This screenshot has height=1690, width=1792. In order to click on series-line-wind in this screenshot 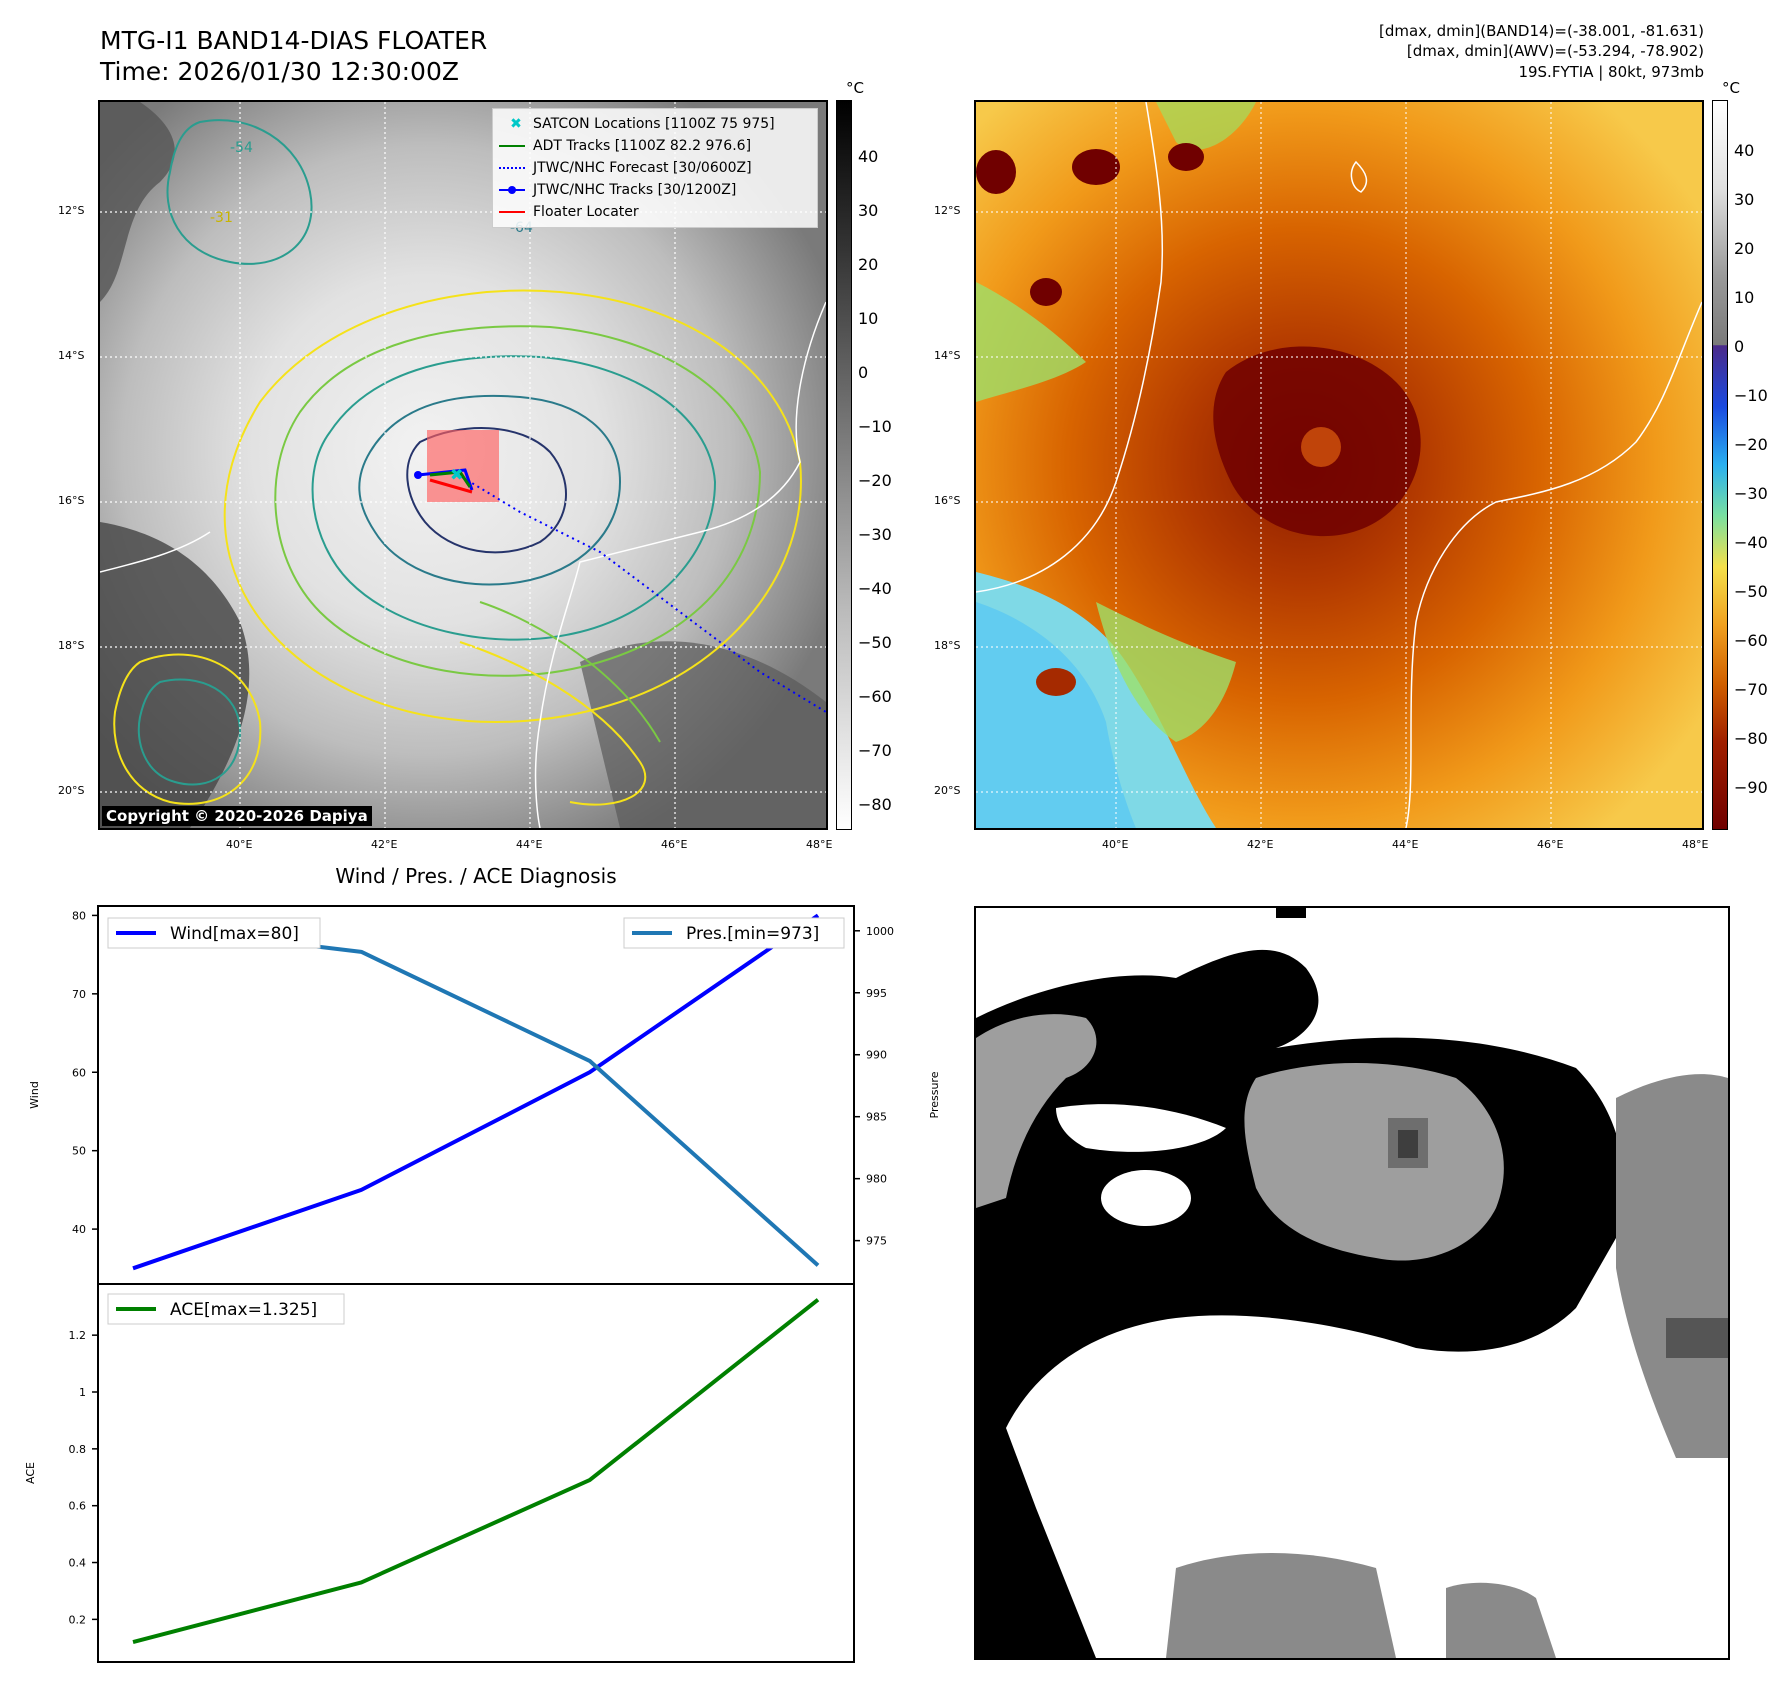, I will do `click(476, 1092)`.